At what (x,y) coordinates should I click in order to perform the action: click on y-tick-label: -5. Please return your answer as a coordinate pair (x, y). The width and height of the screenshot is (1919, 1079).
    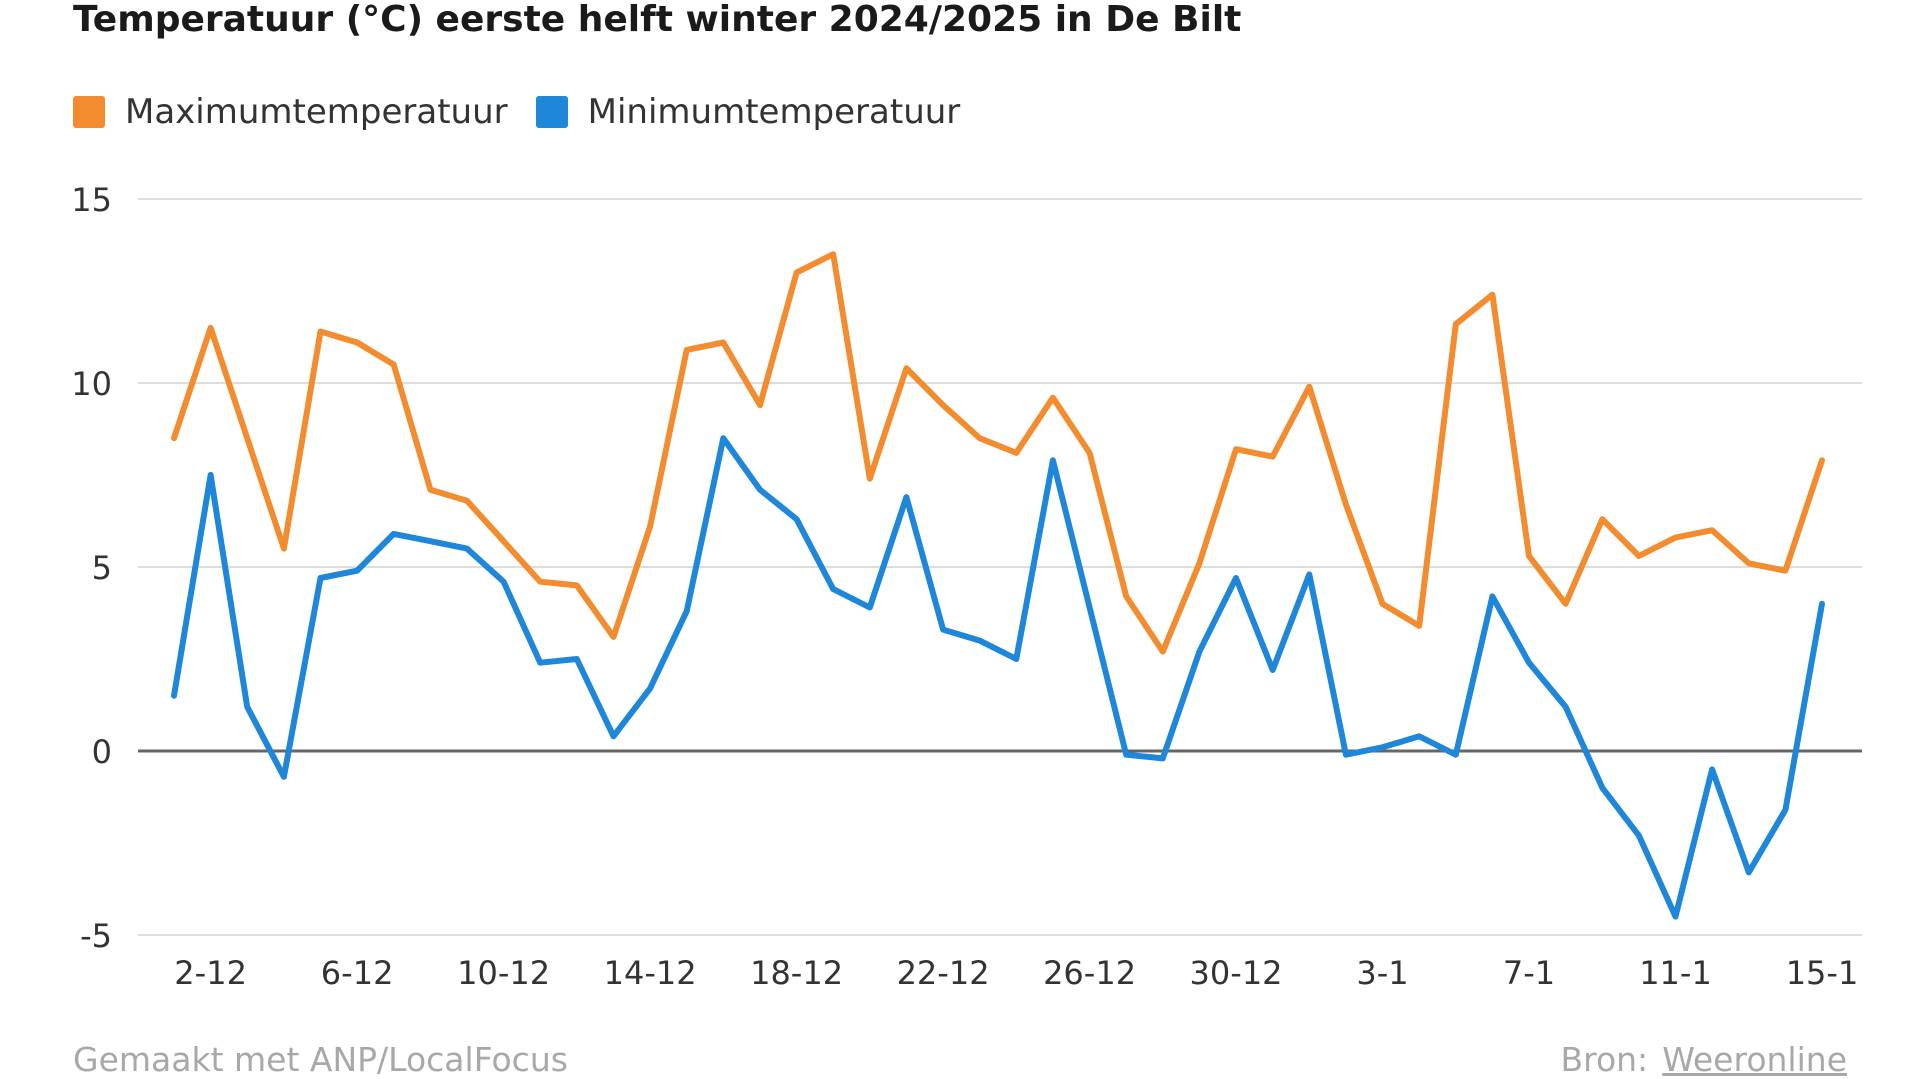
    Looking at the image, I should click on (96, 936).